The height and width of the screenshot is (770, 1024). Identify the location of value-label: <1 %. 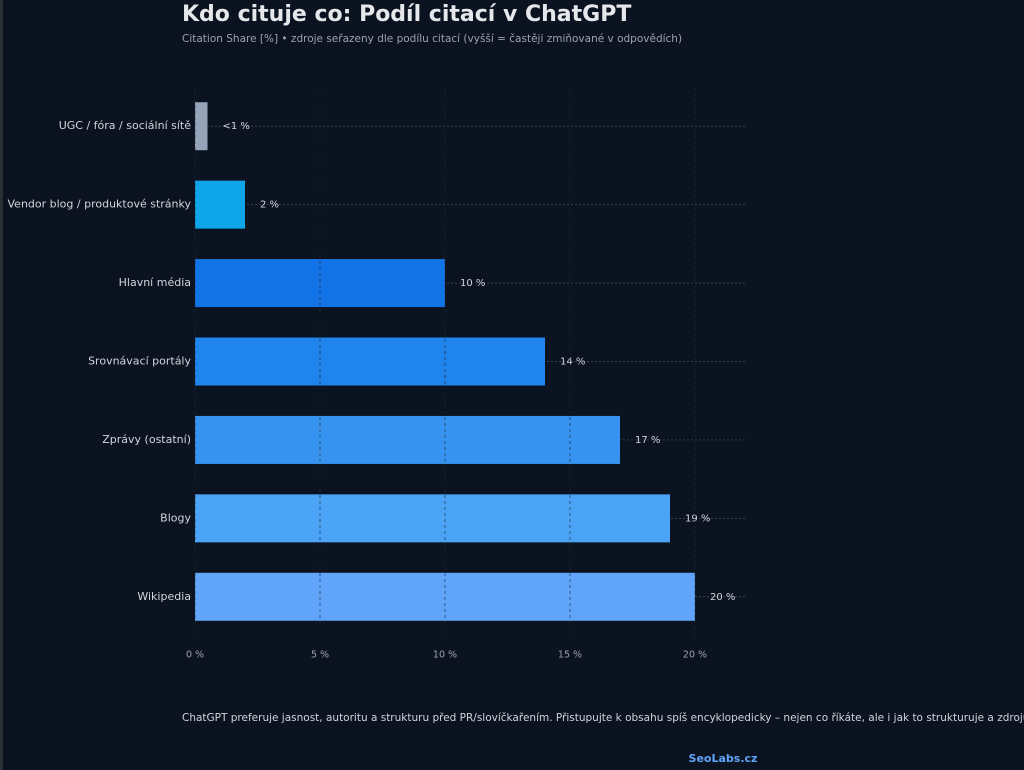
(236, 126).